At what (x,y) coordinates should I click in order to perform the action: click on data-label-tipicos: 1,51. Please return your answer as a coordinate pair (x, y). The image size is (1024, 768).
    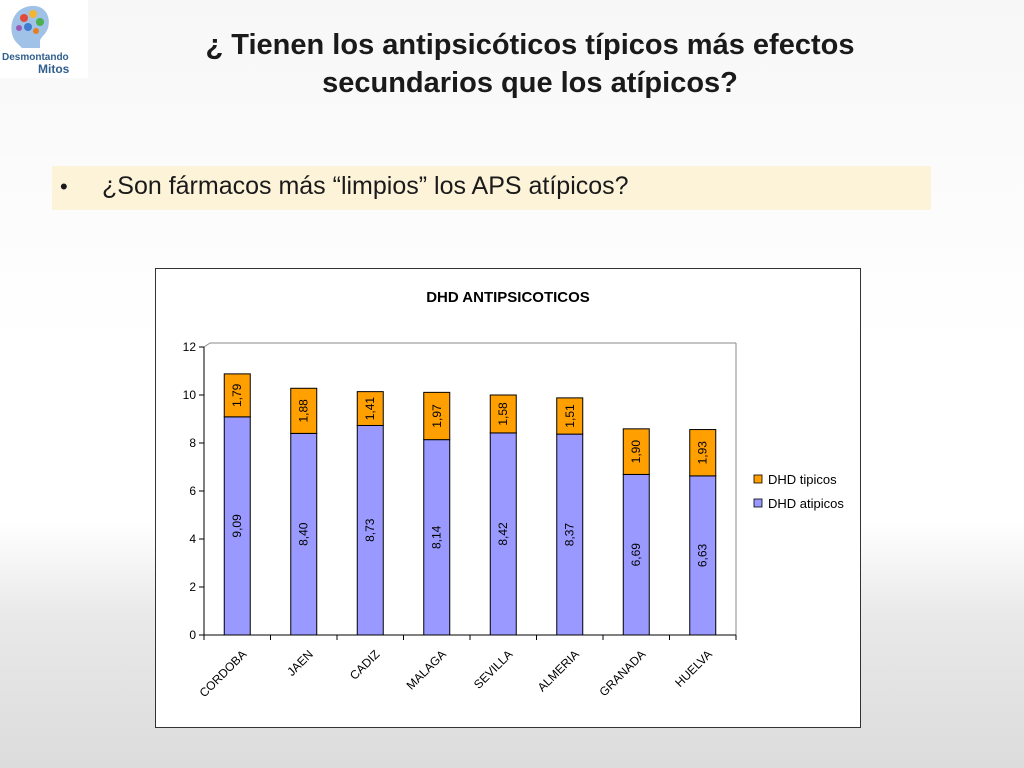
    Looking at the image, I should click on (570, 416).